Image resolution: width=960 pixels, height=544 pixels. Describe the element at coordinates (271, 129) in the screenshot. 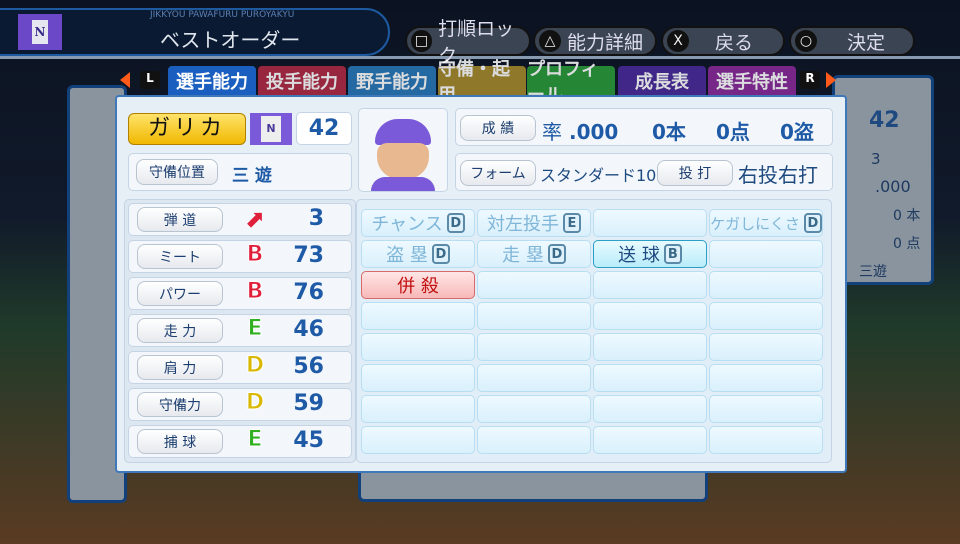

I see `team-badge: N` at that location.